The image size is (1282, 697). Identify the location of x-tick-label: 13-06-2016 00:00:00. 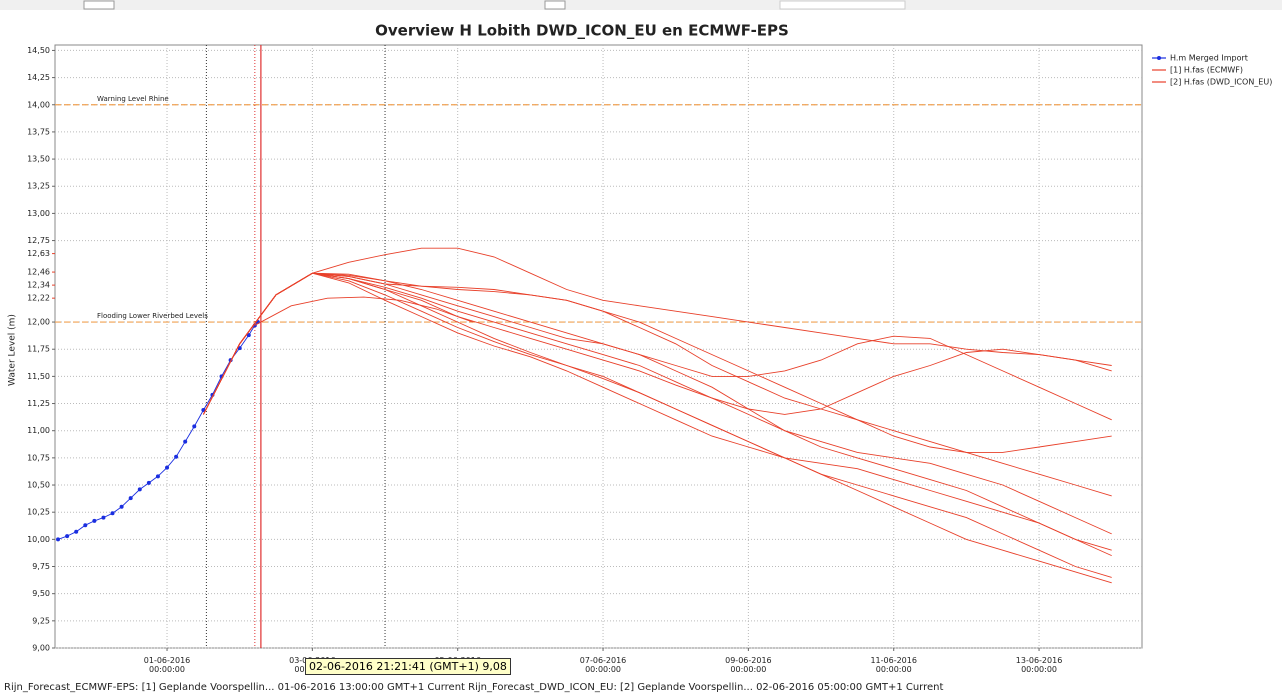
(1039, 665).